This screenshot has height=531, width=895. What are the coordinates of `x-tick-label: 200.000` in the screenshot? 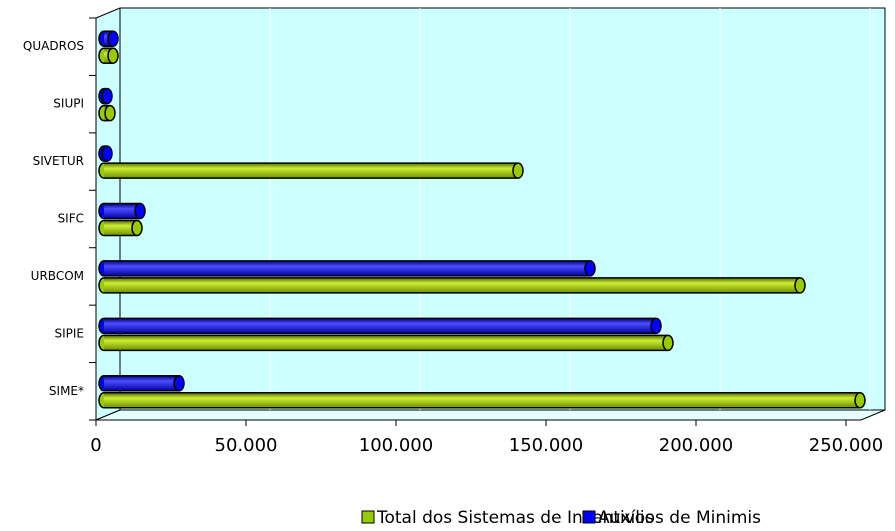 It's located at (696, 445).